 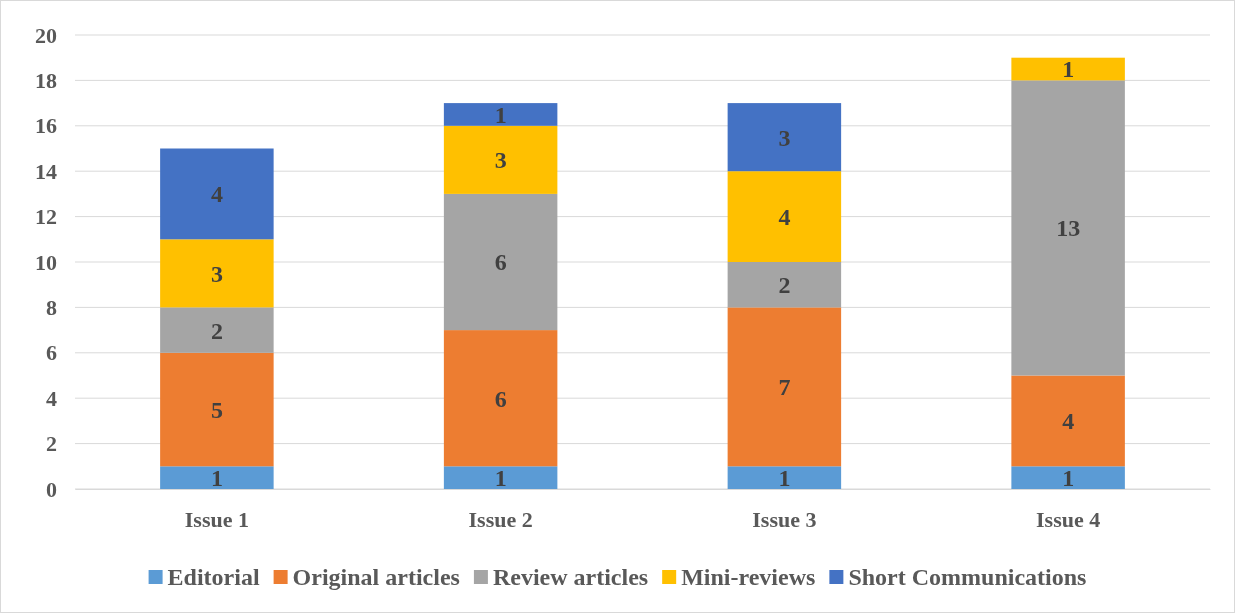 I want to click on y-tick-label: 14, so click(x=46, y=171).